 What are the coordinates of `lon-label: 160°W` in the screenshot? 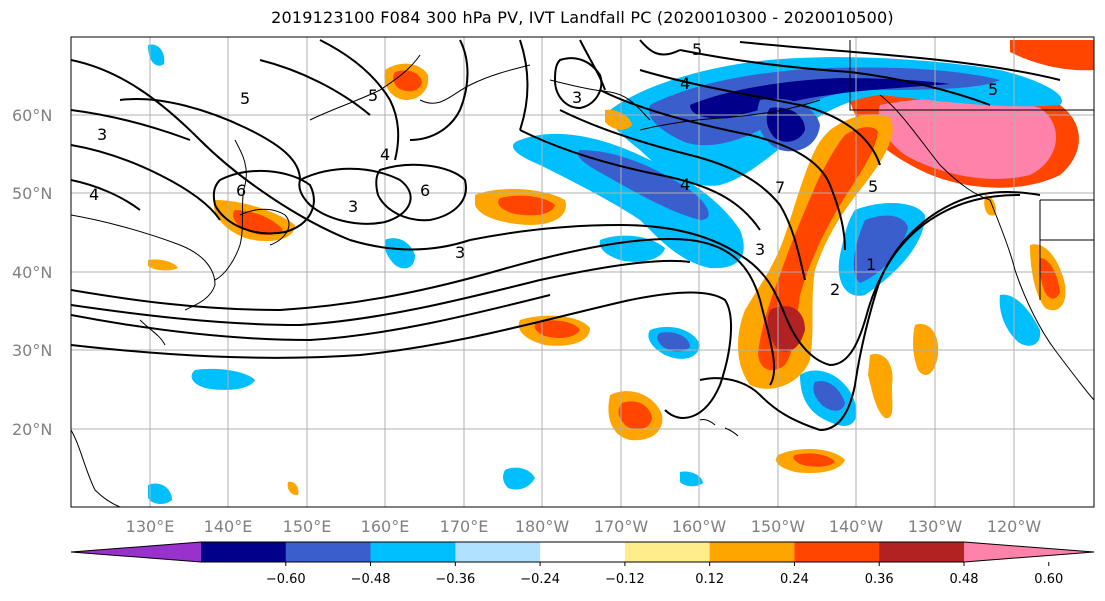 It's located at (699, 526).